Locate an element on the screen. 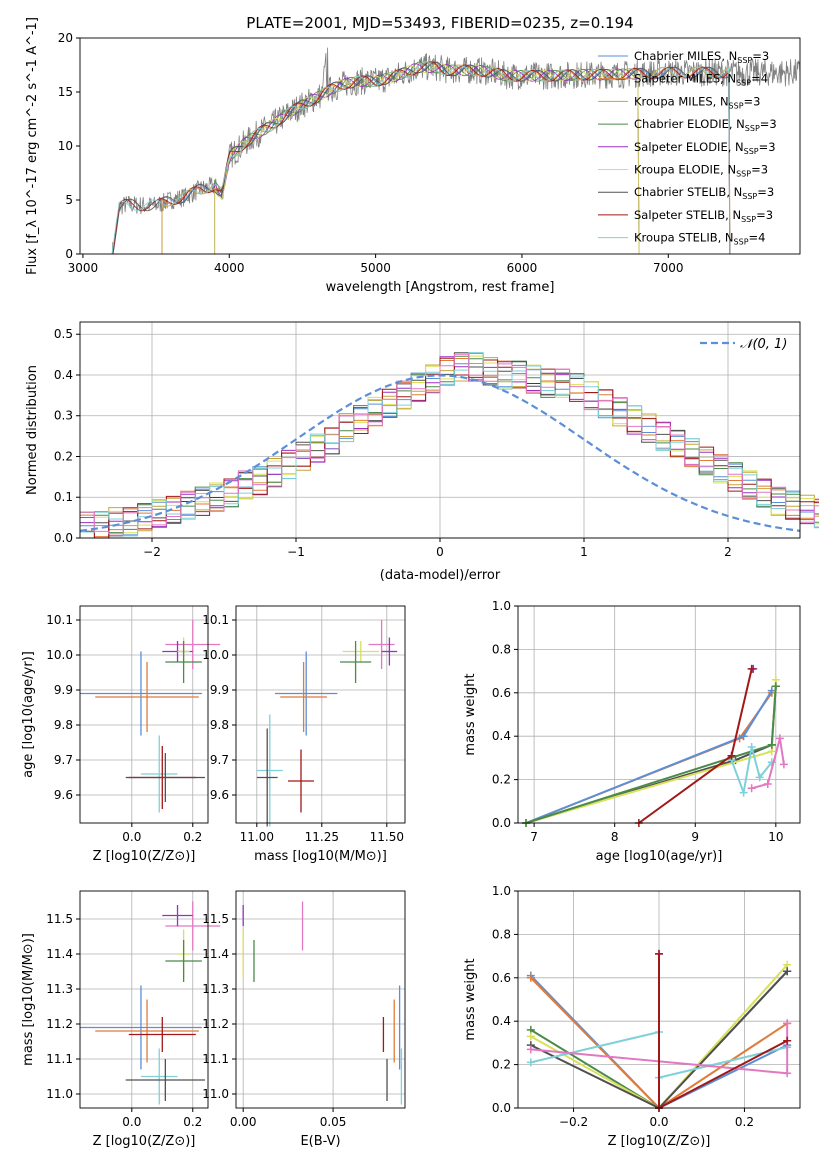 The width and height of the screenshot is (819, 1170). x-tick-label: −0.2 is located at coordinates (573, 1122).